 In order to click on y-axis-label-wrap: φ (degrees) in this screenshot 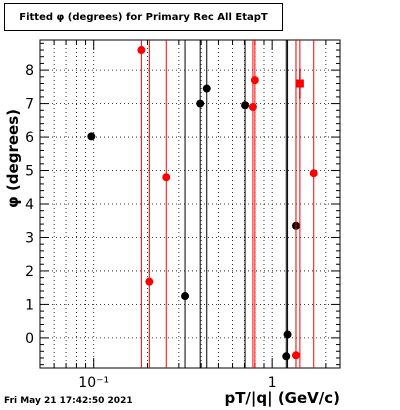, I will do `click(14, 158)`.